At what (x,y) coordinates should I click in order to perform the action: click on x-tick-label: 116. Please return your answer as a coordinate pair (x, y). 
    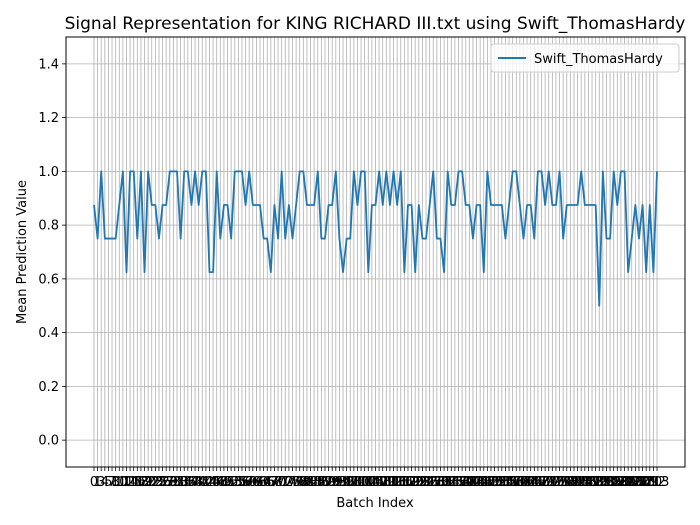
    Looking at the image, I should click on (400, 482).